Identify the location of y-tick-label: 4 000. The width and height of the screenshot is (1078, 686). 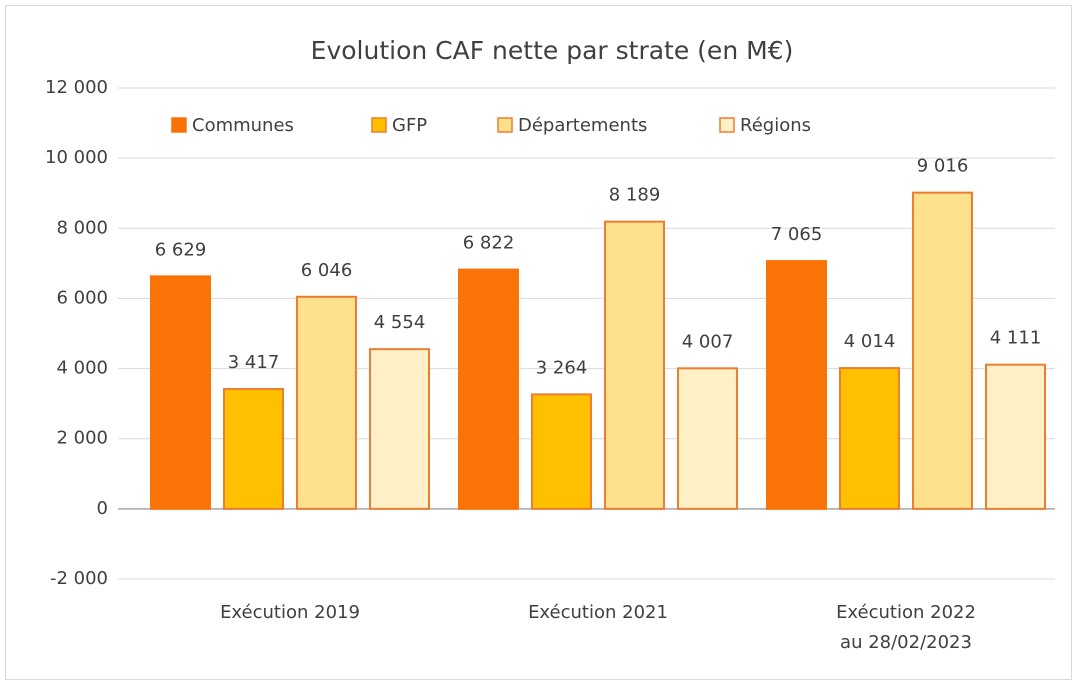
(82, 368).